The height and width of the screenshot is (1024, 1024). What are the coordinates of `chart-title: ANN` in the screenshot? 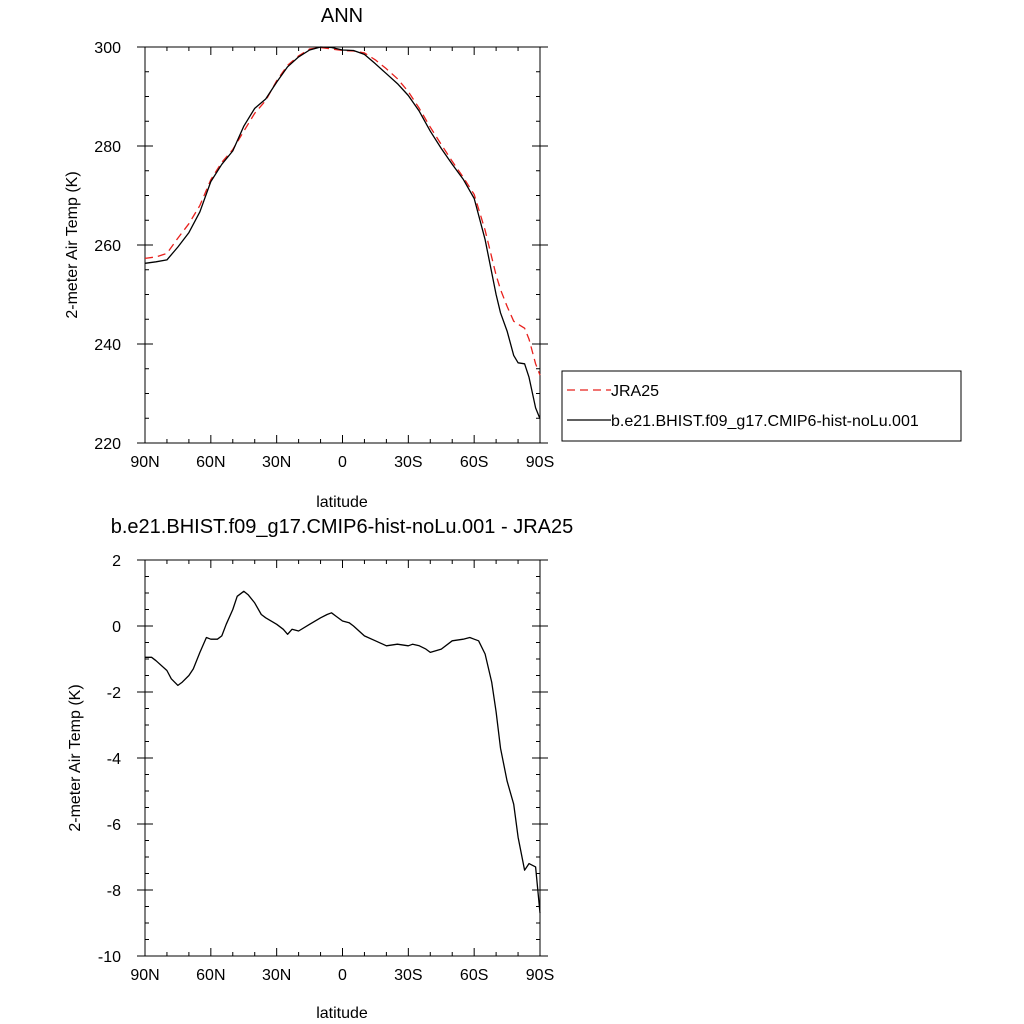 It's located at (342, 16).